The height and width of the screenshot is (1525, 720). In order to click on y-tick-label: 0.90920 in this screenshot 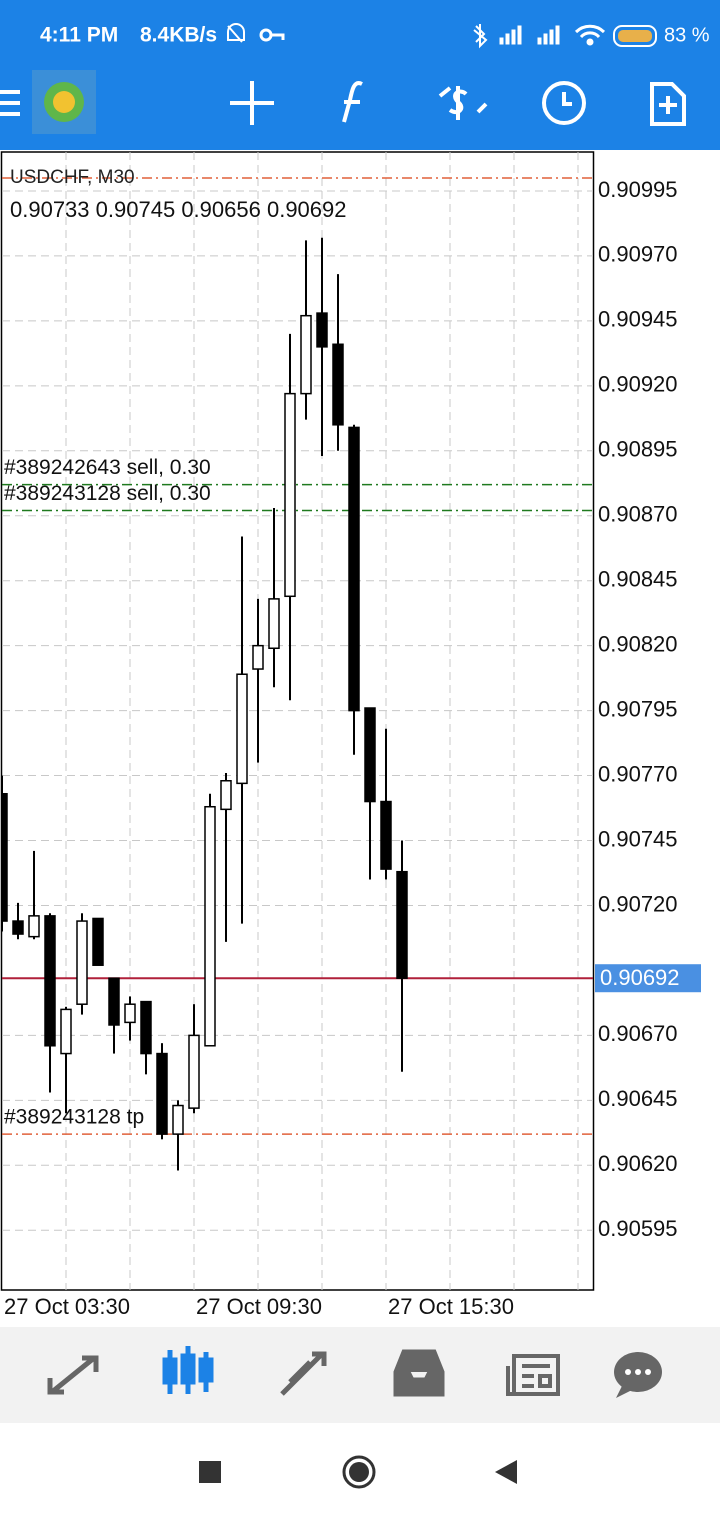, I will do `click(638, 384)`.